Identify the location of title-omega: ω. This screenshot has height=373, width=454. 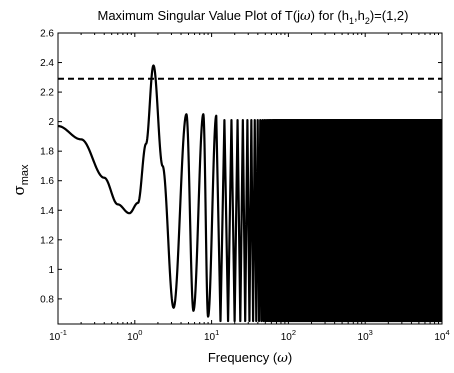
(305, 16).